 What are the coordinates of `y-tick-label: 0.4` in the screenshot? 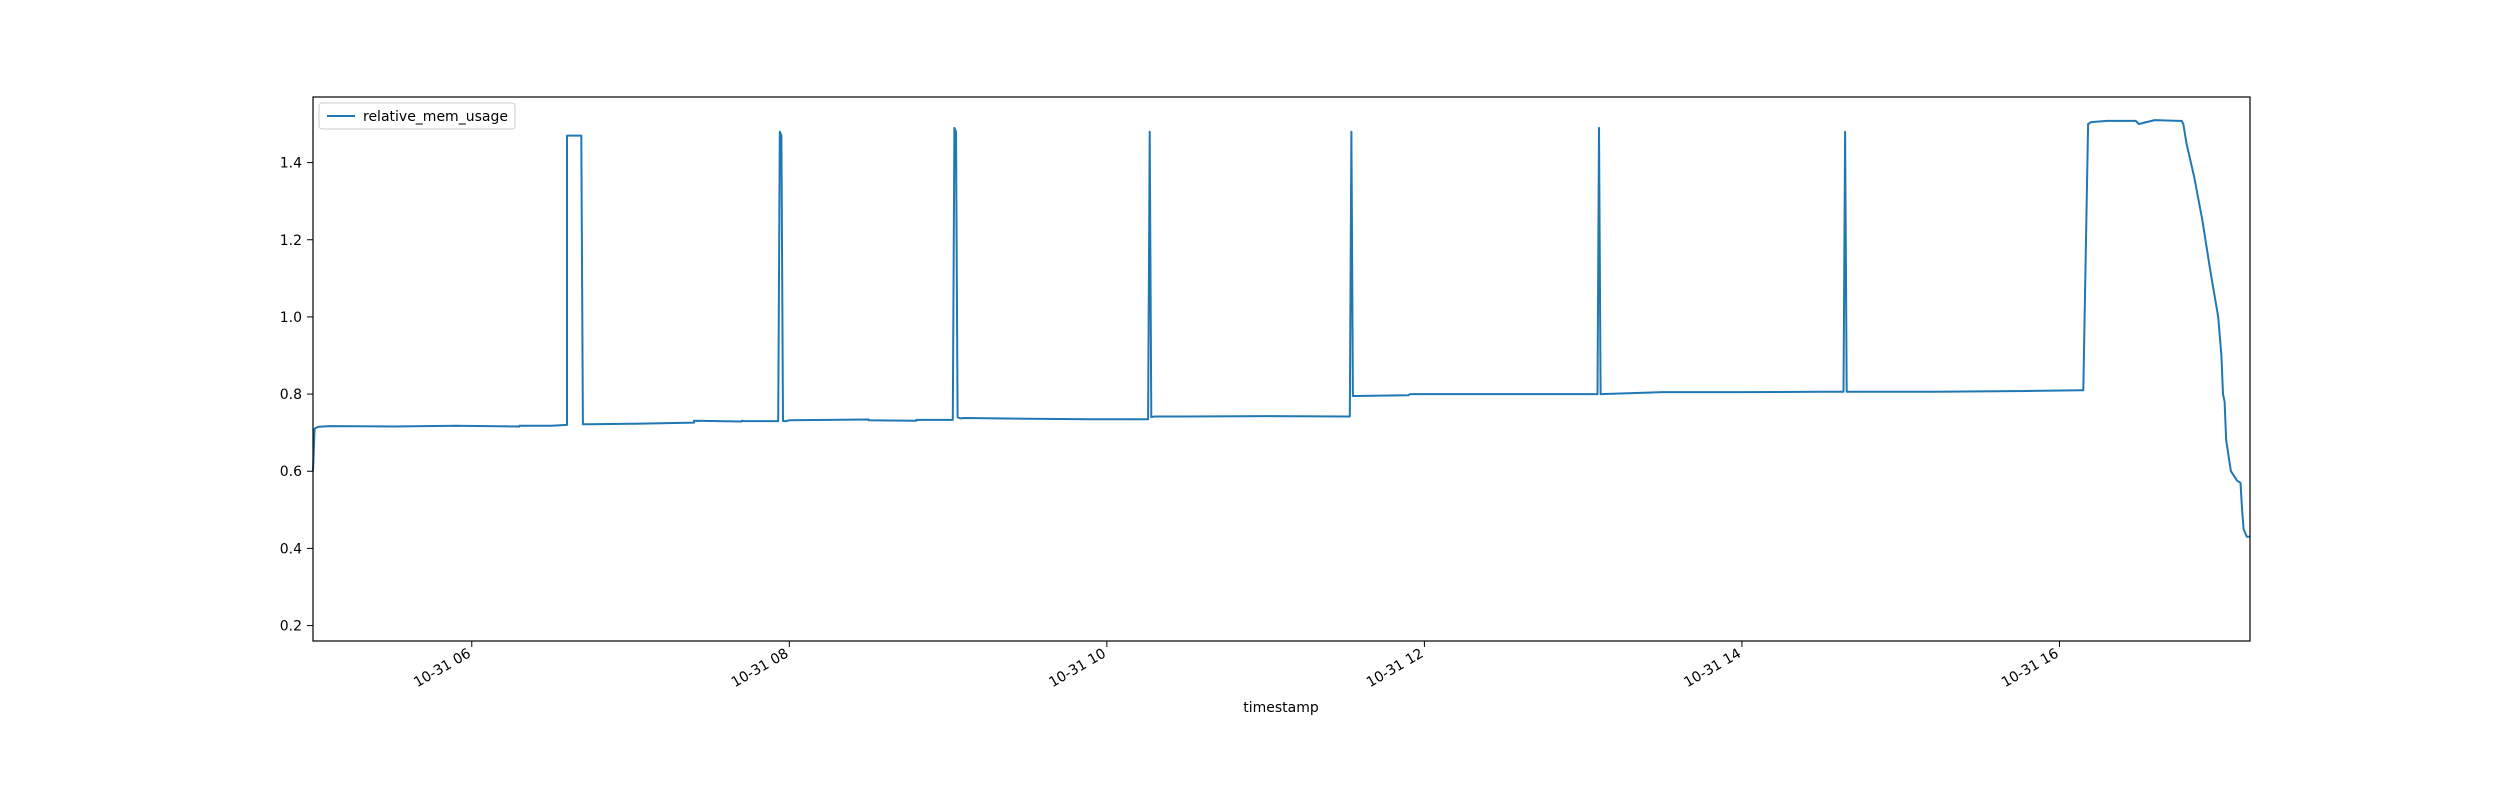 It's located at (291, 549).